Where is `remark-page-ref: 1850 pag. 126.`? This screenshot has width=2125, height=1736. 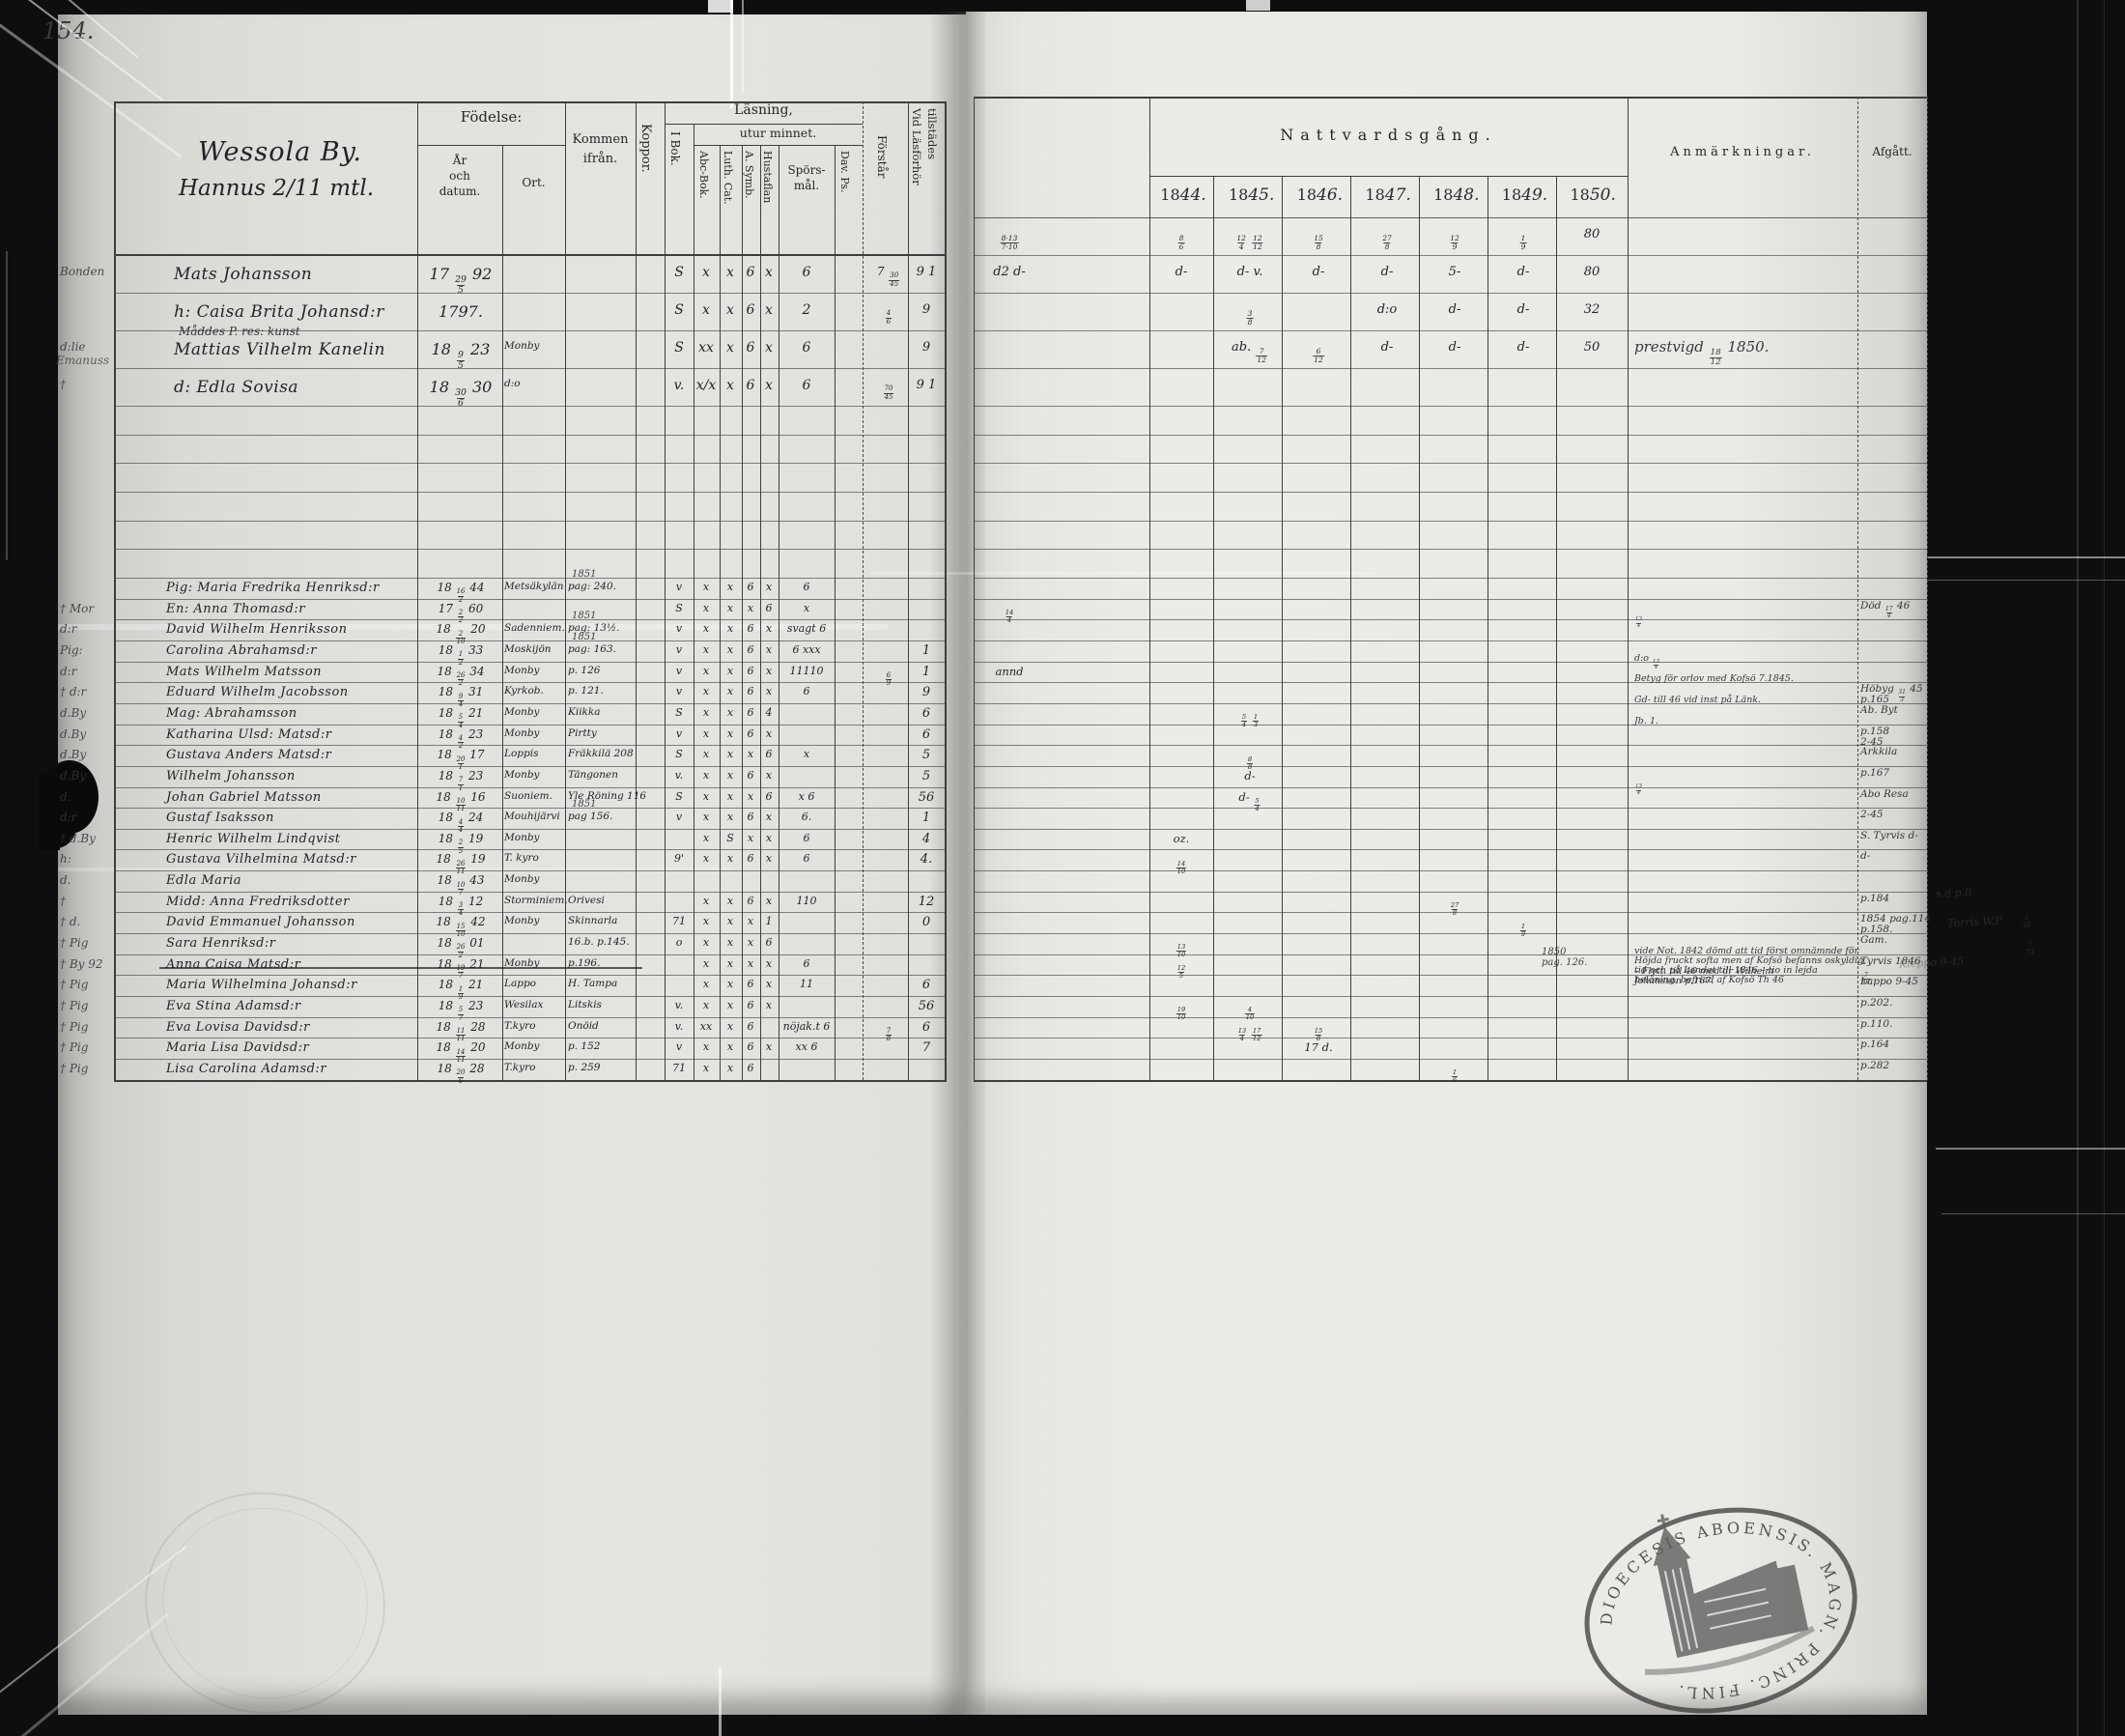 remark-page-ref: 1850 pag. 126. is located at coordinates (1565, 957).